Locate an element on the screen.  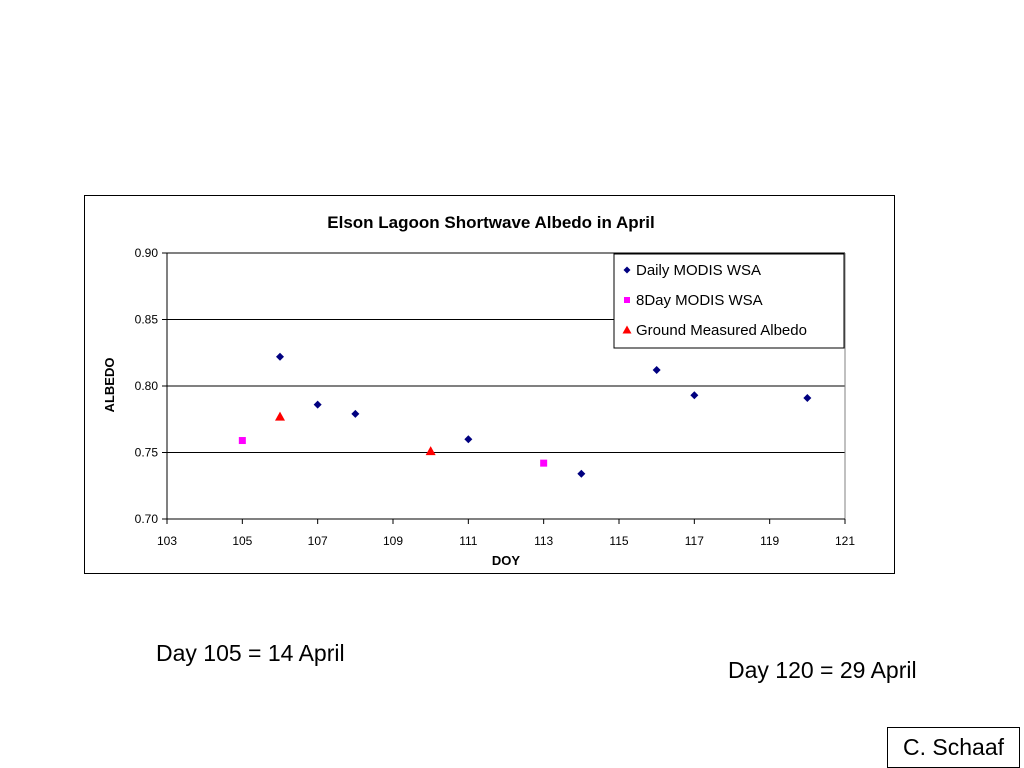
x-tick-label: 111 is located at coordinates (468, 541).